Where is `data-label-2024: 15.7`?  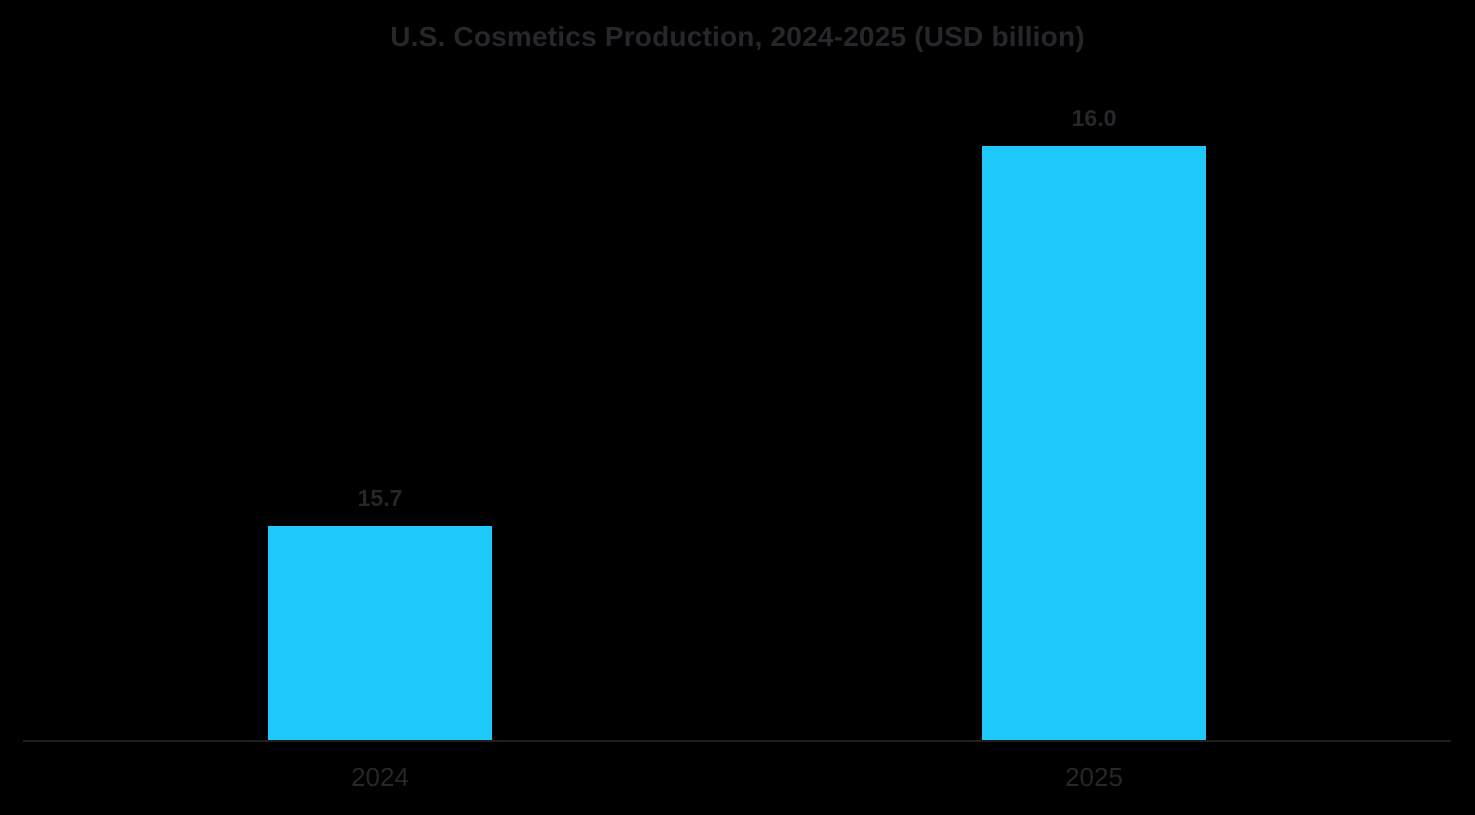
data-label-2024: 15.7 is located at coordinates (380, 498).